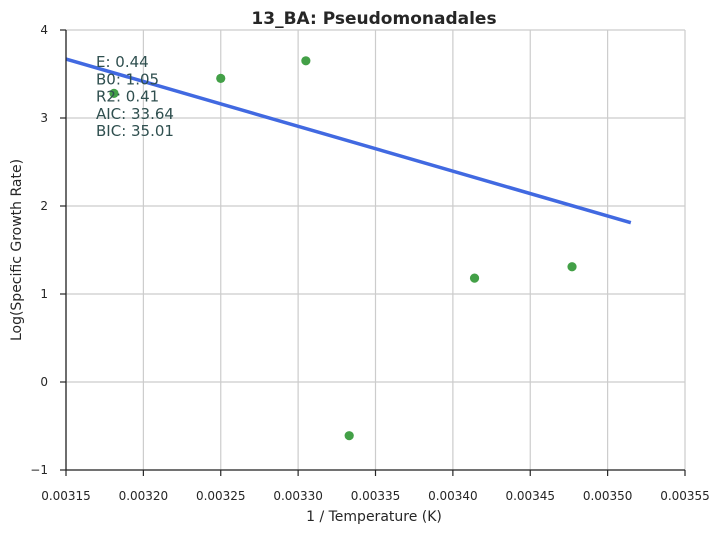  I want to click on x-tick-label: 0.00315, so click(66, 496).